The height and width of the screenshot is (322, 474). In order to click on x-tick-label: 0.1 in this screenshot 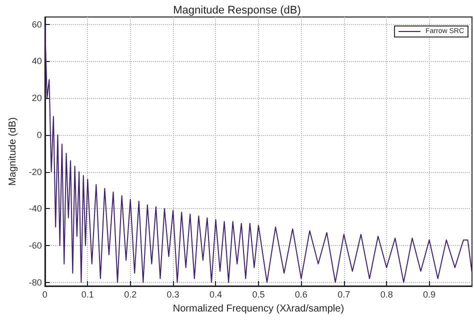, I will do `click(87, 295)`.